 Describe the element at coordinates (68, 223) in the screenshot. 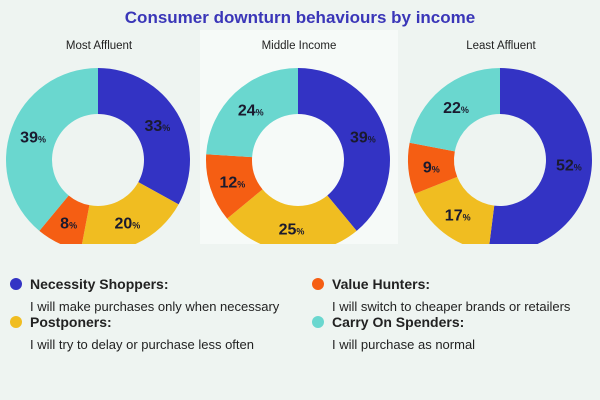

I see `data-label: 8%` at that location.